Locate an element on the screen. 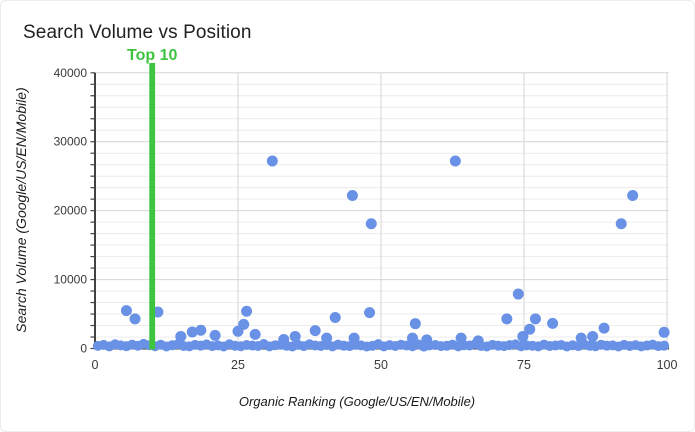 The image size is (695, 432). y-tick-label: 40000 is located at coordinates (71, 73).